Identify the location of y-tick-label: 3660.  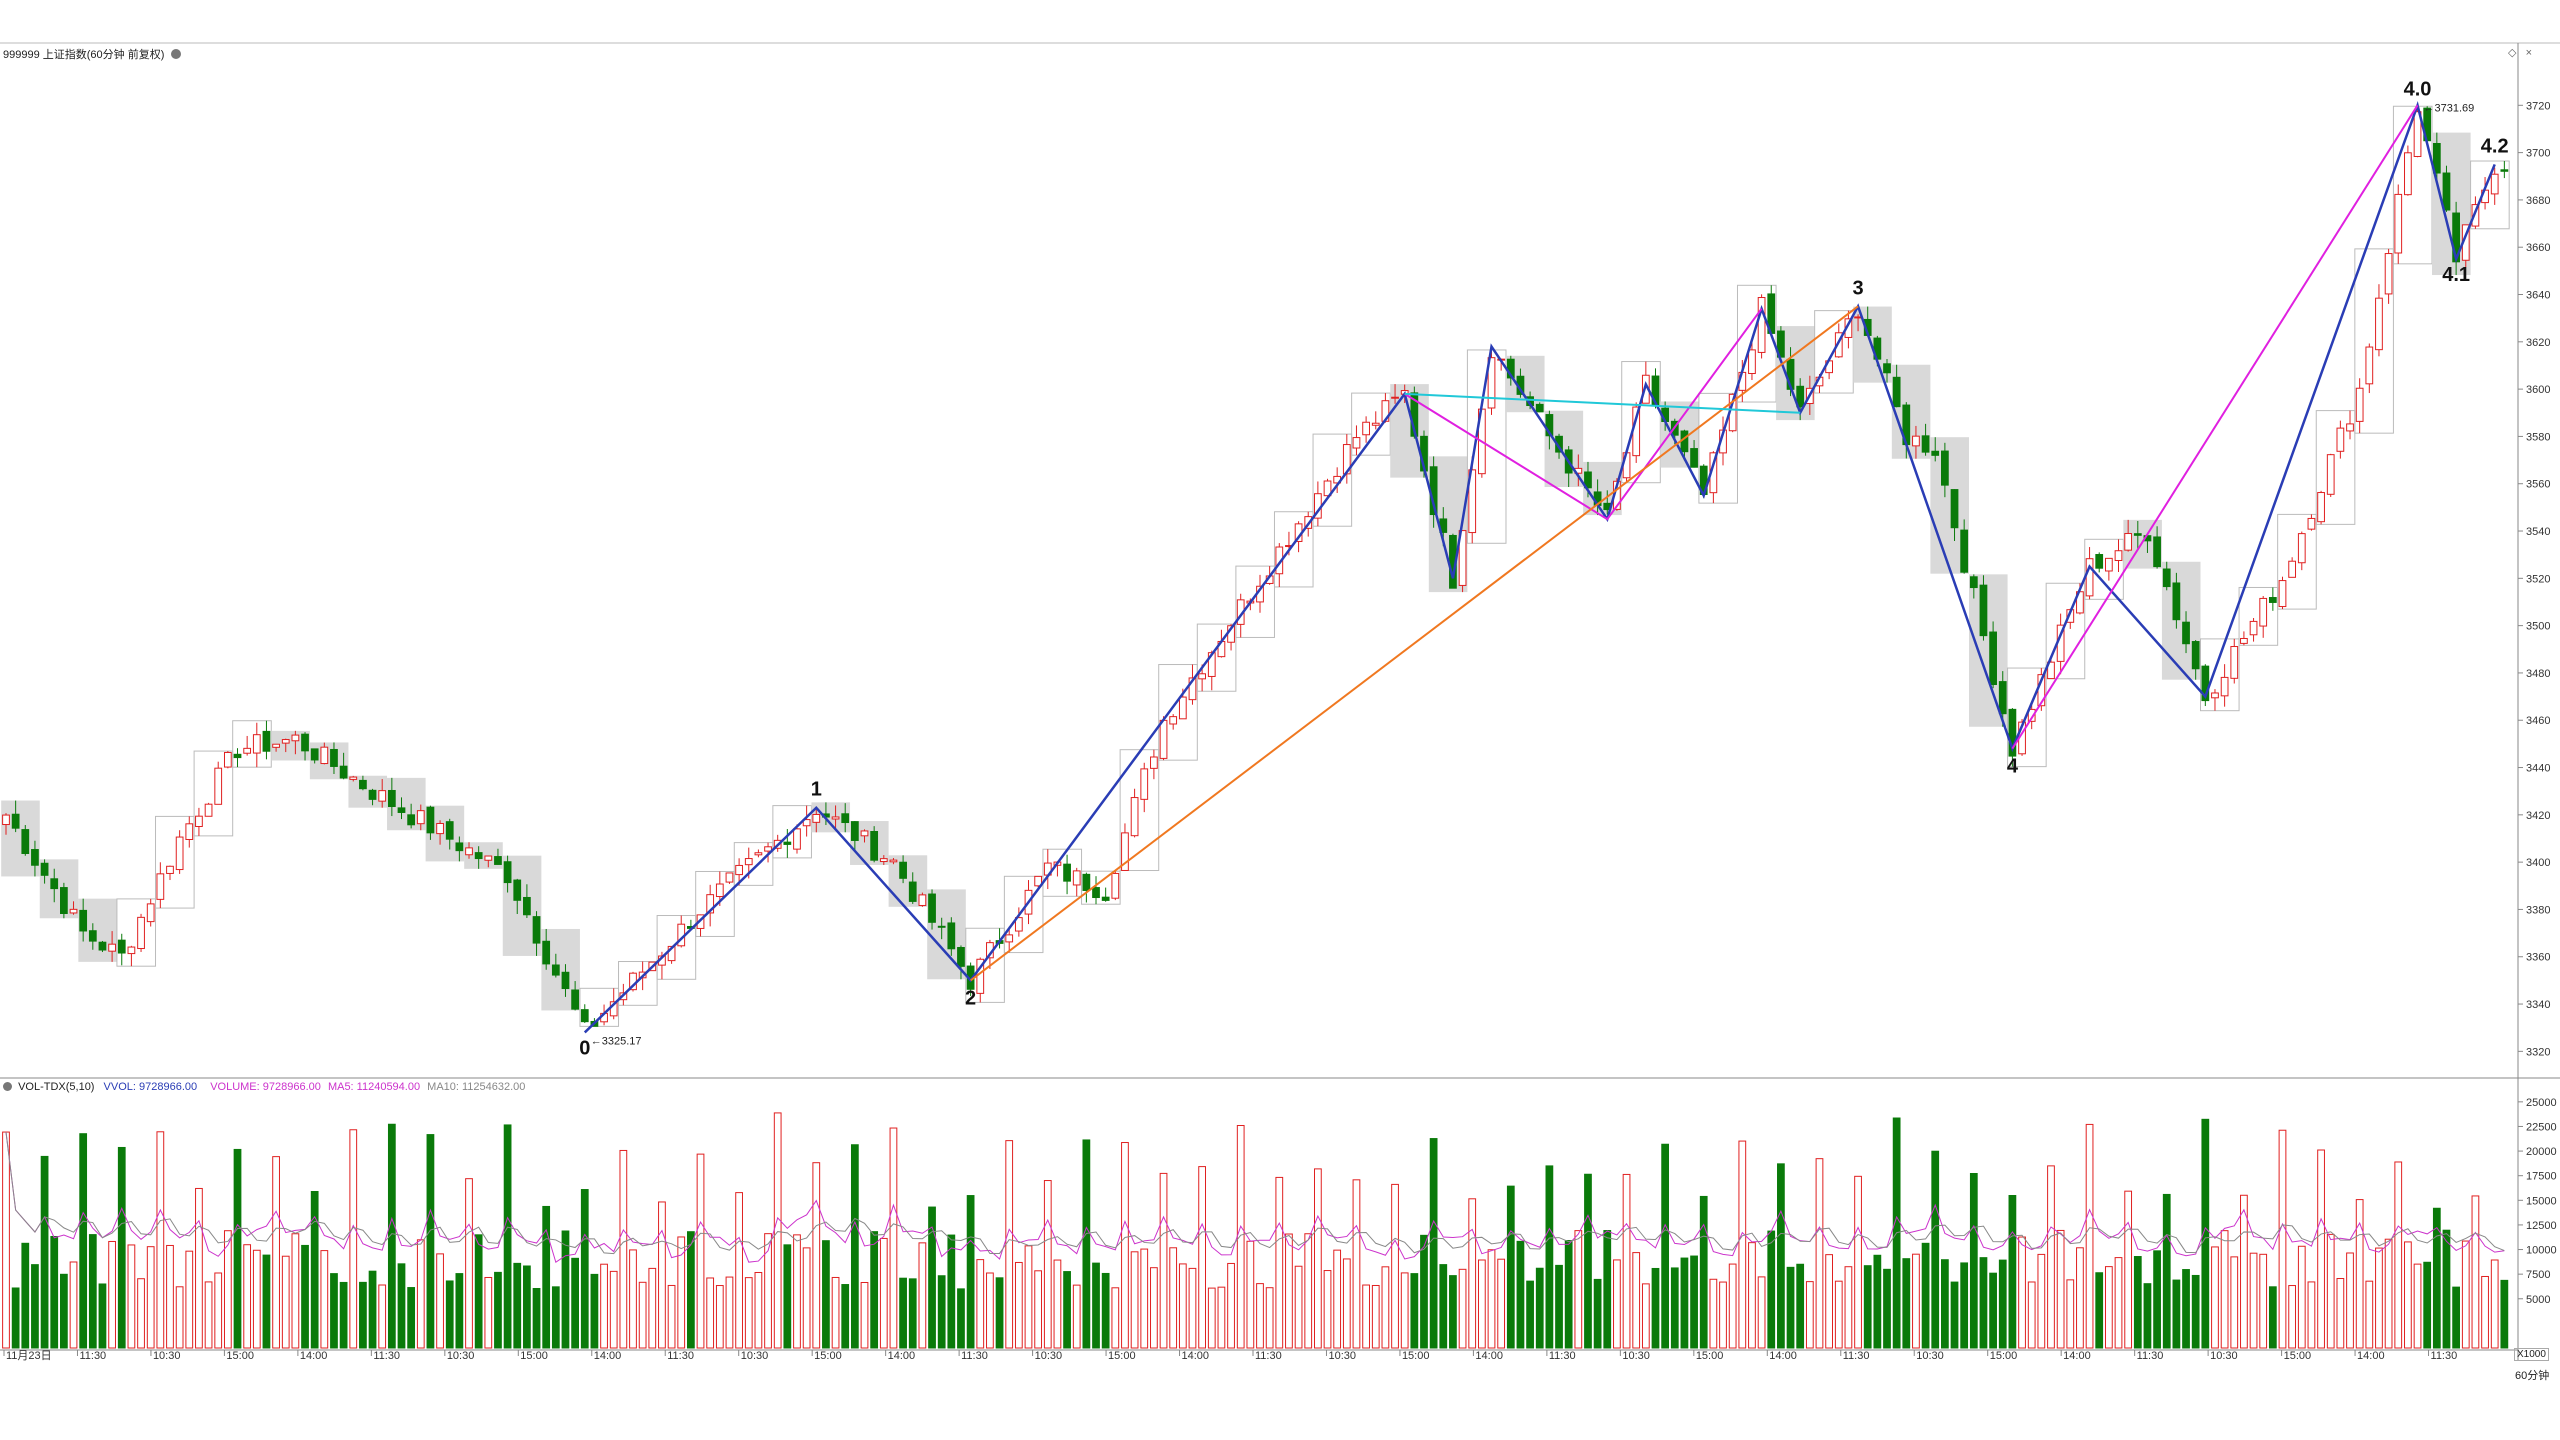
(2538, 248).